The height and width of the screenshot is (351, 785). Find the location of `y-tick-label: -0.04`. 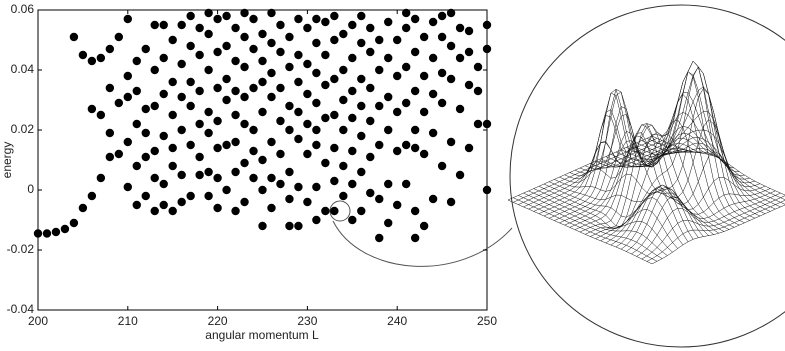

y-tick-label: -0.04 is located at coordinates (21, 309).